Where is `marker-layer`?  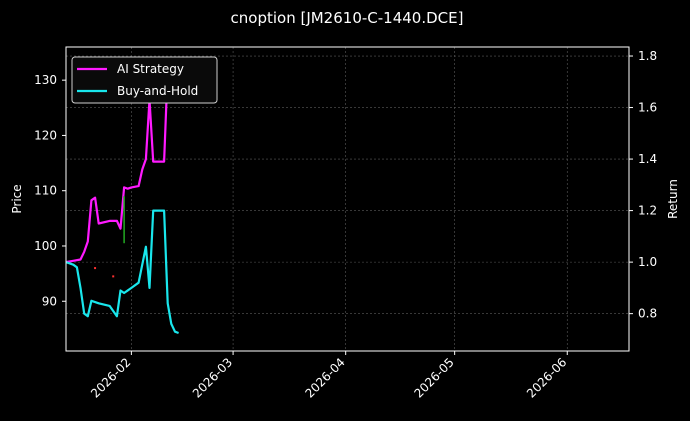
marker-layer is located at coordinates (109, 237).